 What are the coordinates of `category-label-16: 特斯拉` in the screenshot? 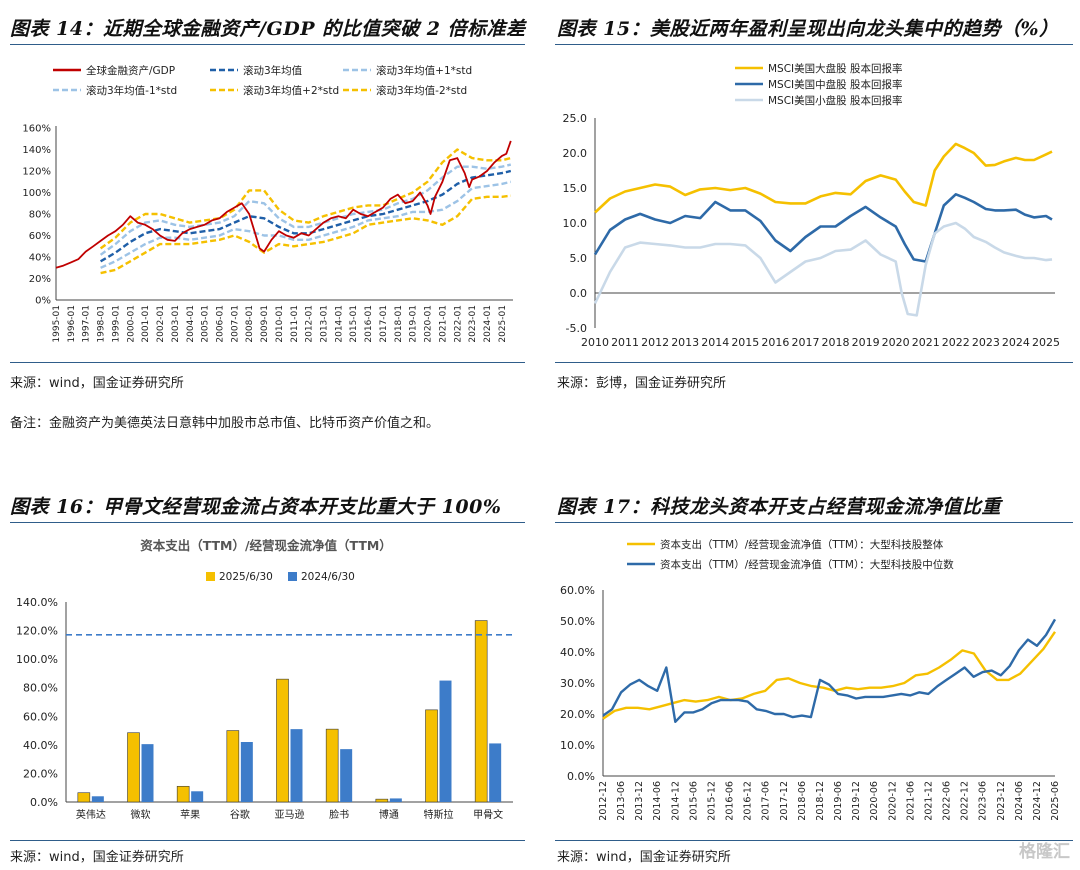 It's located at (439, 814).